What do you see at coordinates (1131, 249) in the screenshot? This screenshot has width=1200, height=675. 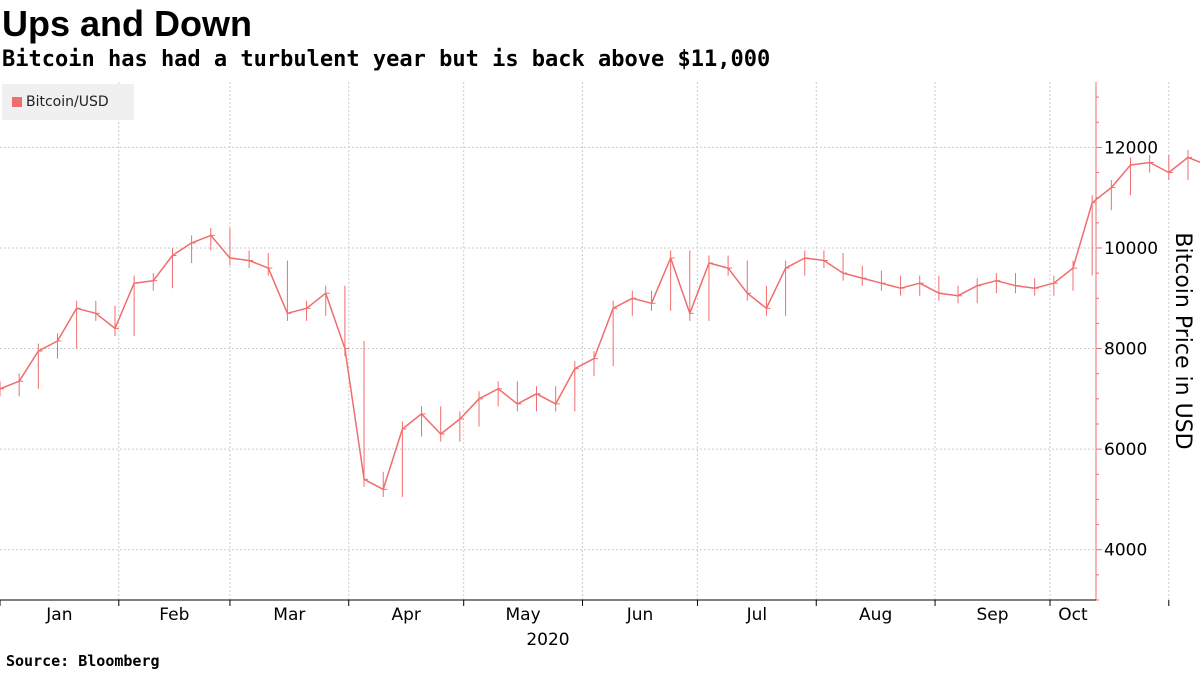 I see `y-tick-label: 10000` at bounding box center [1131, 249].